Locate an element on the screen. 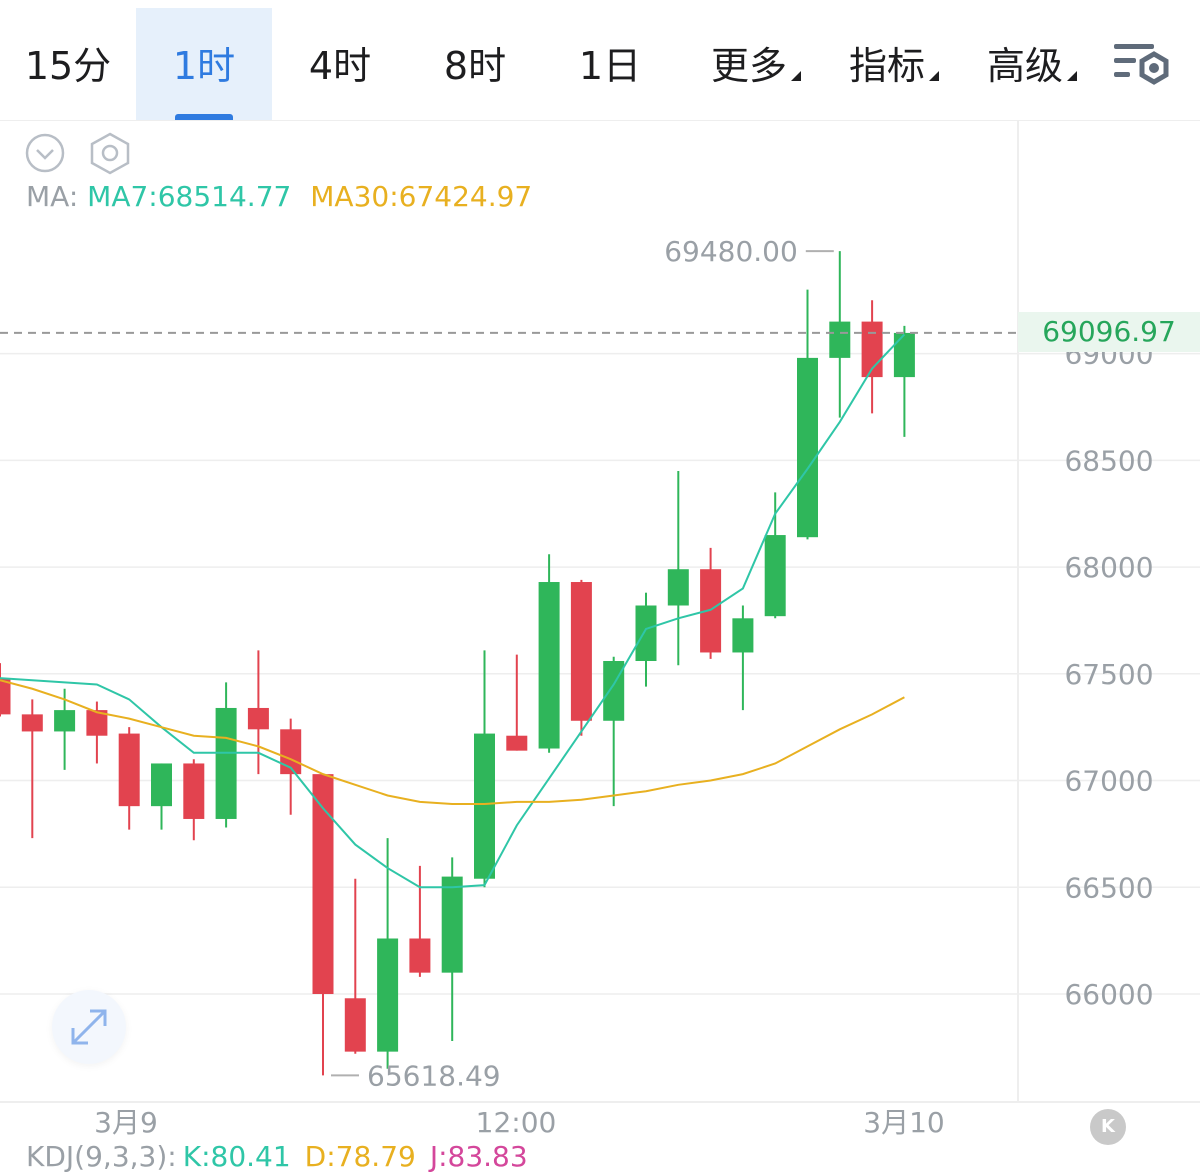 The image size is (1200, 1173). price-tick-label: 66500 is located at coordinates (1108, 887).